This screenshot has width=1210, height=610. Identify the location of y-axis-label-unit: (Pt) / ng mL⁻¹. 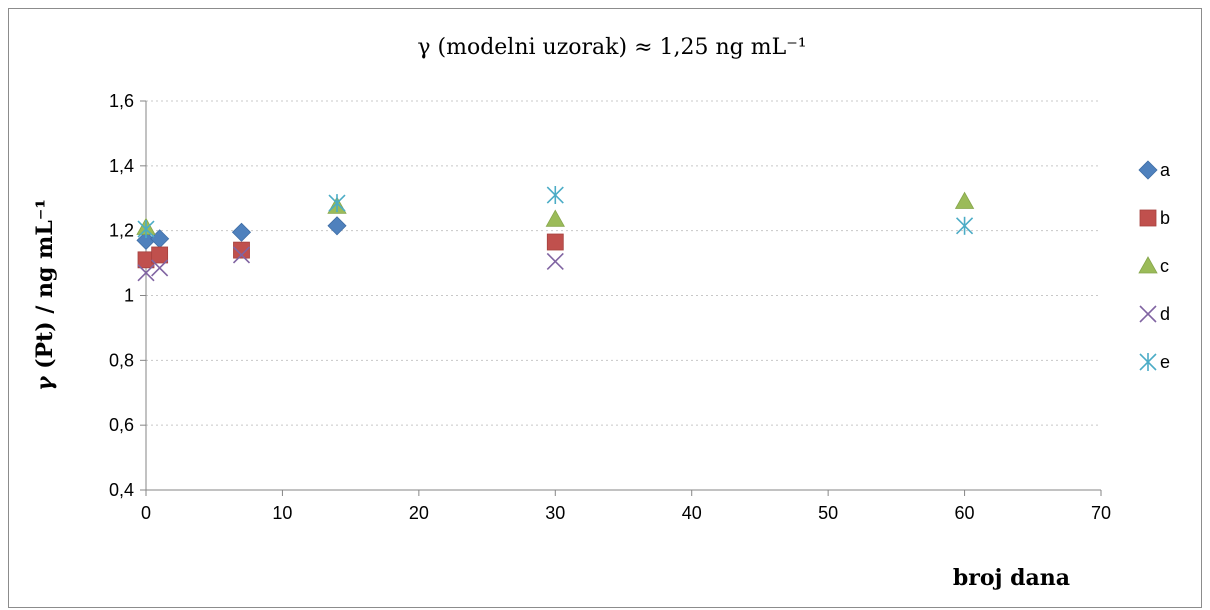
(45, 288).